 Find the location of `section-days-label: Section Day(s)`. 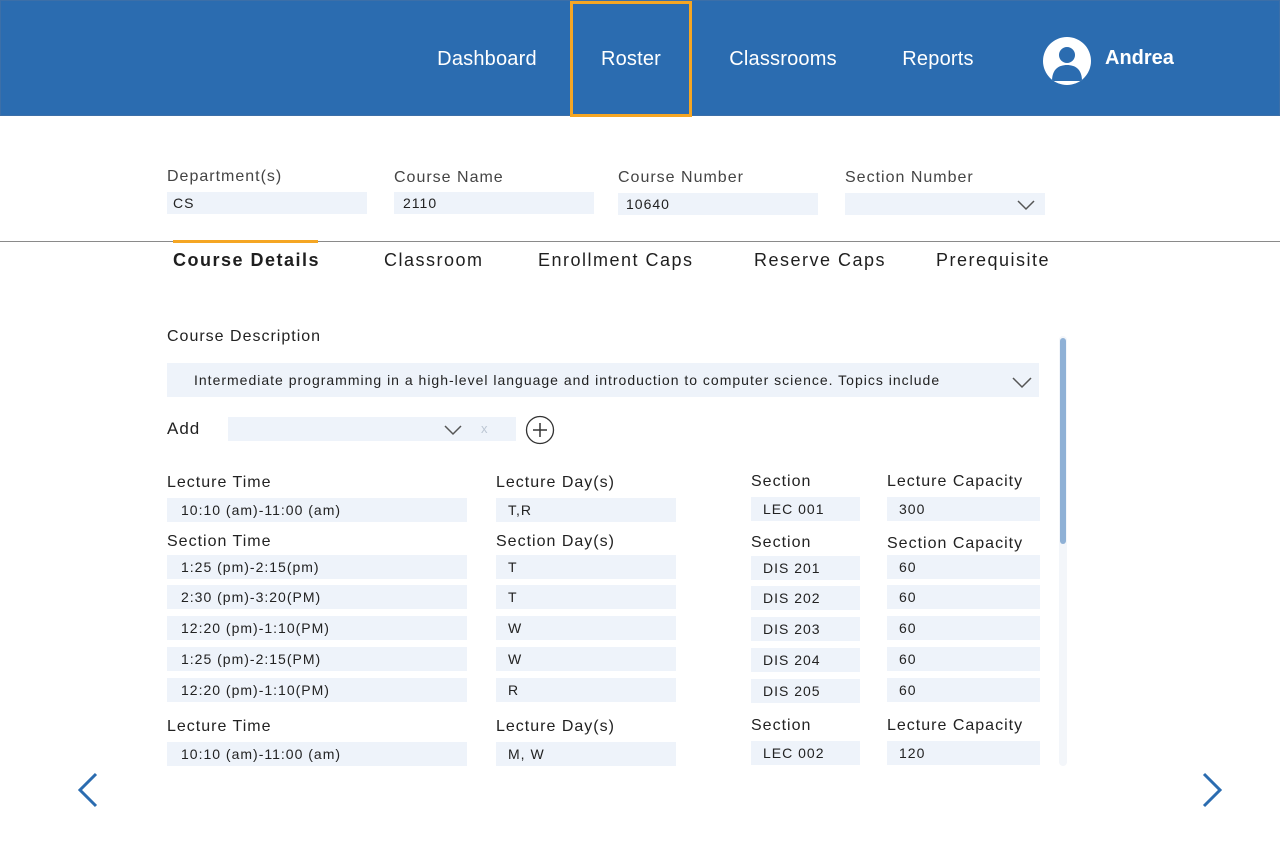

section-days-label: Section Day(s) is located at coordinates (555, 541).